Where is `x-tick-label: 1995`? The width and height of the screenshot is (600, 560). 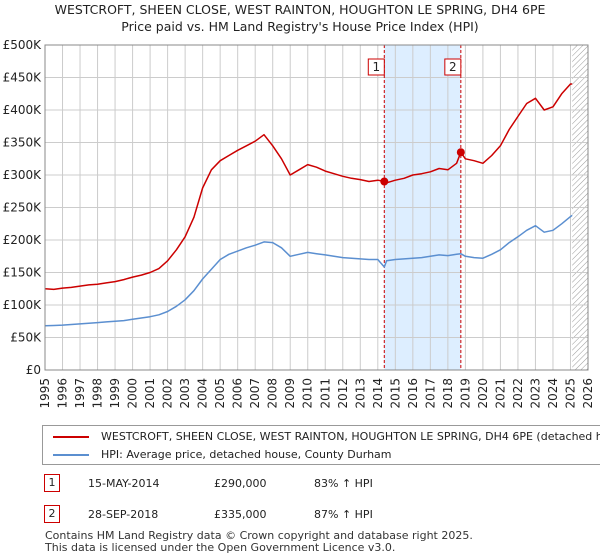 x-tick-label: 1995 is located at coordinates (45, 393).